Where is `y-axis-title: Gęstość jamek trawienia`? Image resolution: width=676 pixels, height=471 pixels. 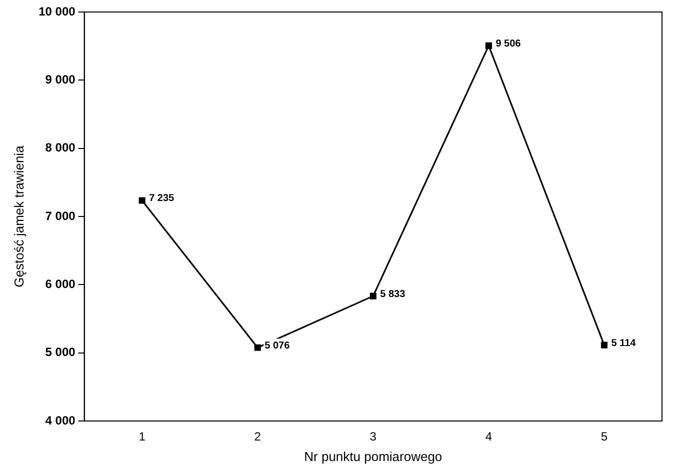 y-axis-title: Gęstość jamek trawienia is located at coordinates (18, 216).